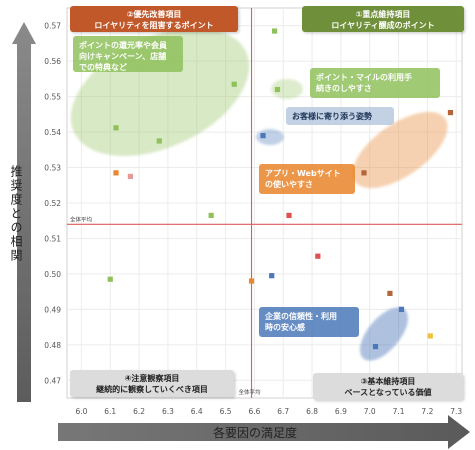 This screenshot has width=475, height=450. Describe the element at coordinates (364, 77) in the screenshot. I see `annotation-text-a2: ポイント・マイルの利用手` at that location.